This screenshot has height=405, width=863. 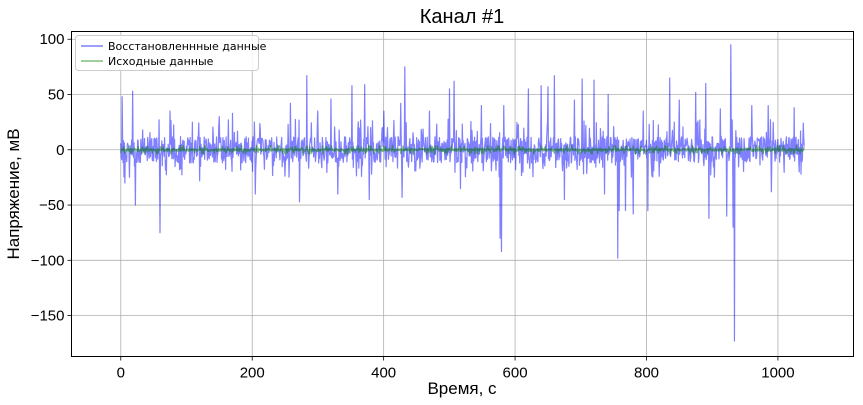 What do you see at coordinates (646, 373) in the screenshot?
I see `x-tick-label: 800` at bounding box center [646, 373].